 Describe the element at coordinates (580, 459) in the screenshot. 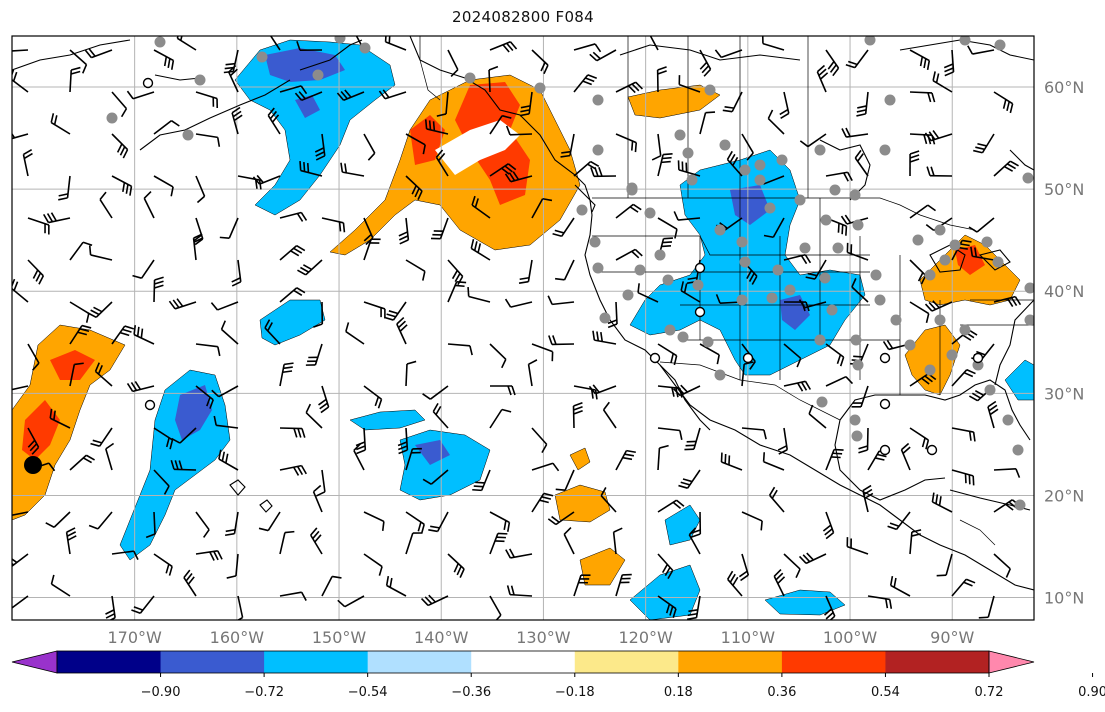

I see `shade-positive-subtropical-small` at that location.